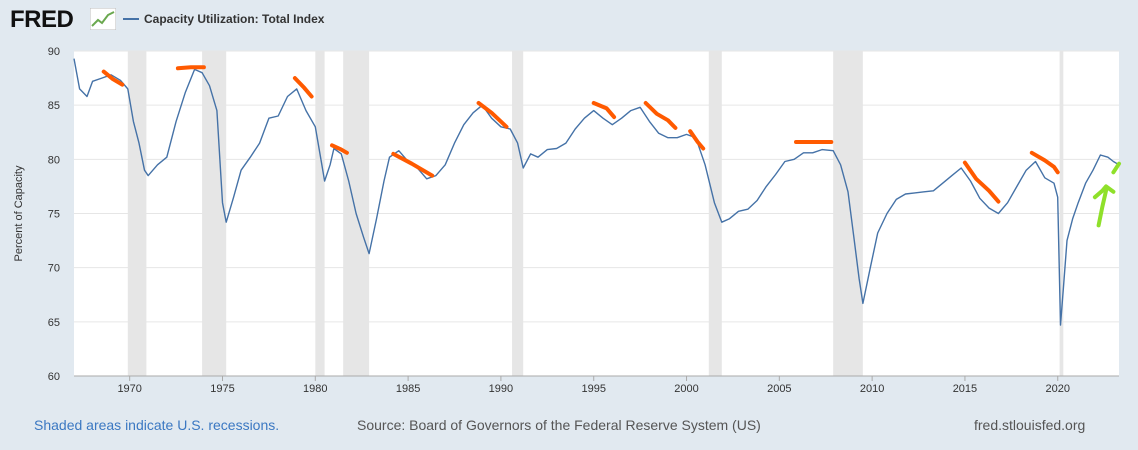 This screenshot has height=450, width=1138. Describe the element at coordinates (1030, 425) in the screenshot. I see `site-link: fred.stlouisfed.org` at that location.